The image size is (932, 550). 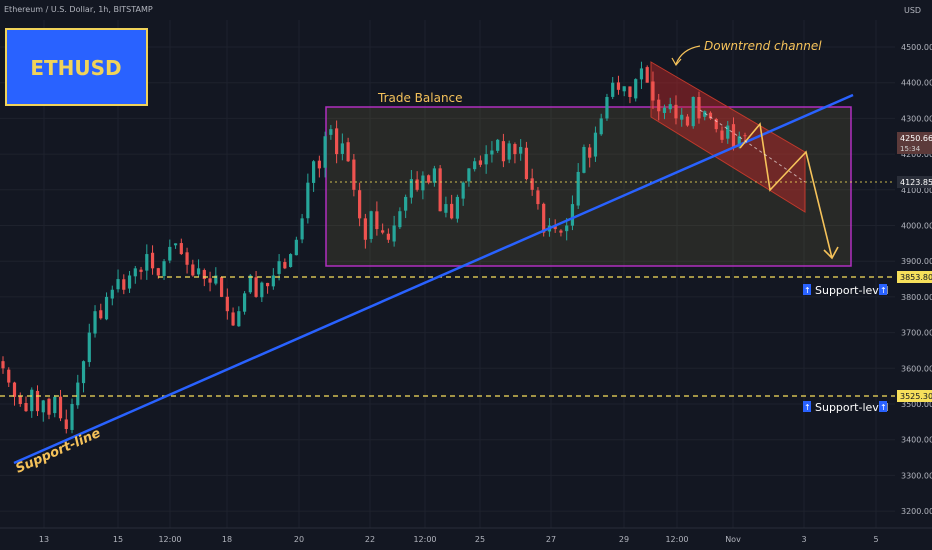 I want to click on svg-text: 3525.30, so click(x=916, y=396).